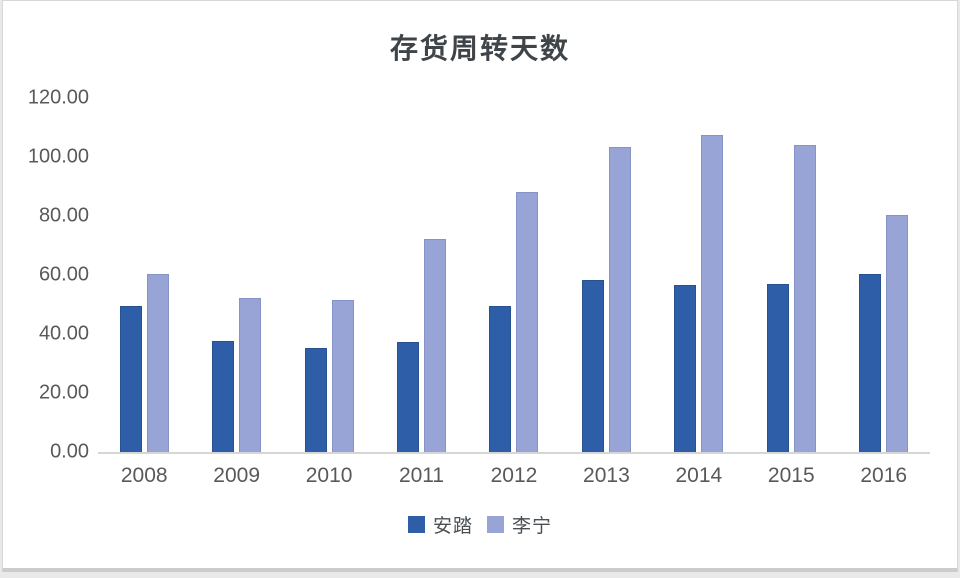  Describe the element at coordinates (606, 475) in the screenshot. I see `x-axis-label: 2013` at that location.